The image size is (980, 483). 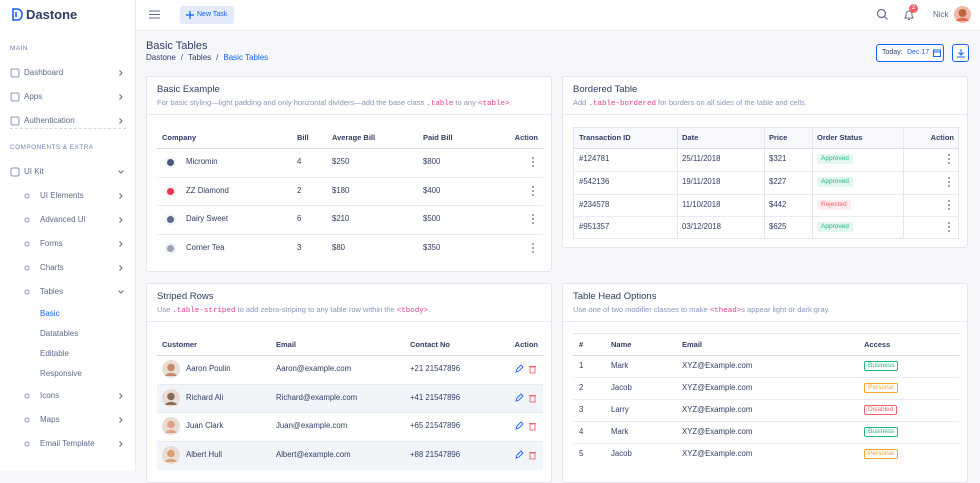 I want to click on menu-item: Basic, so click(x=50, y=313).